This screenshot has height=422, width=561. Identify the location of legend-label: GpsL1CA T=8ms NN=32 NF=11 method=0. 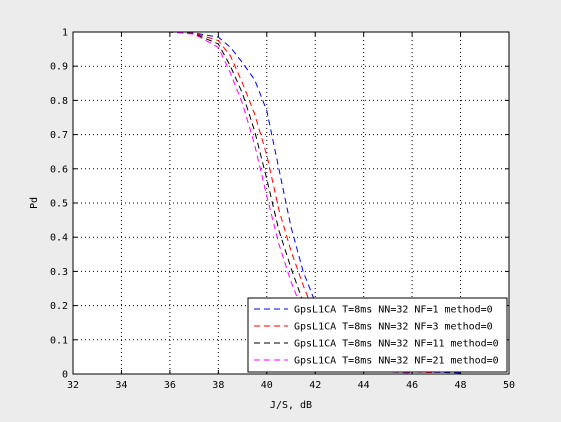
(396, 344).